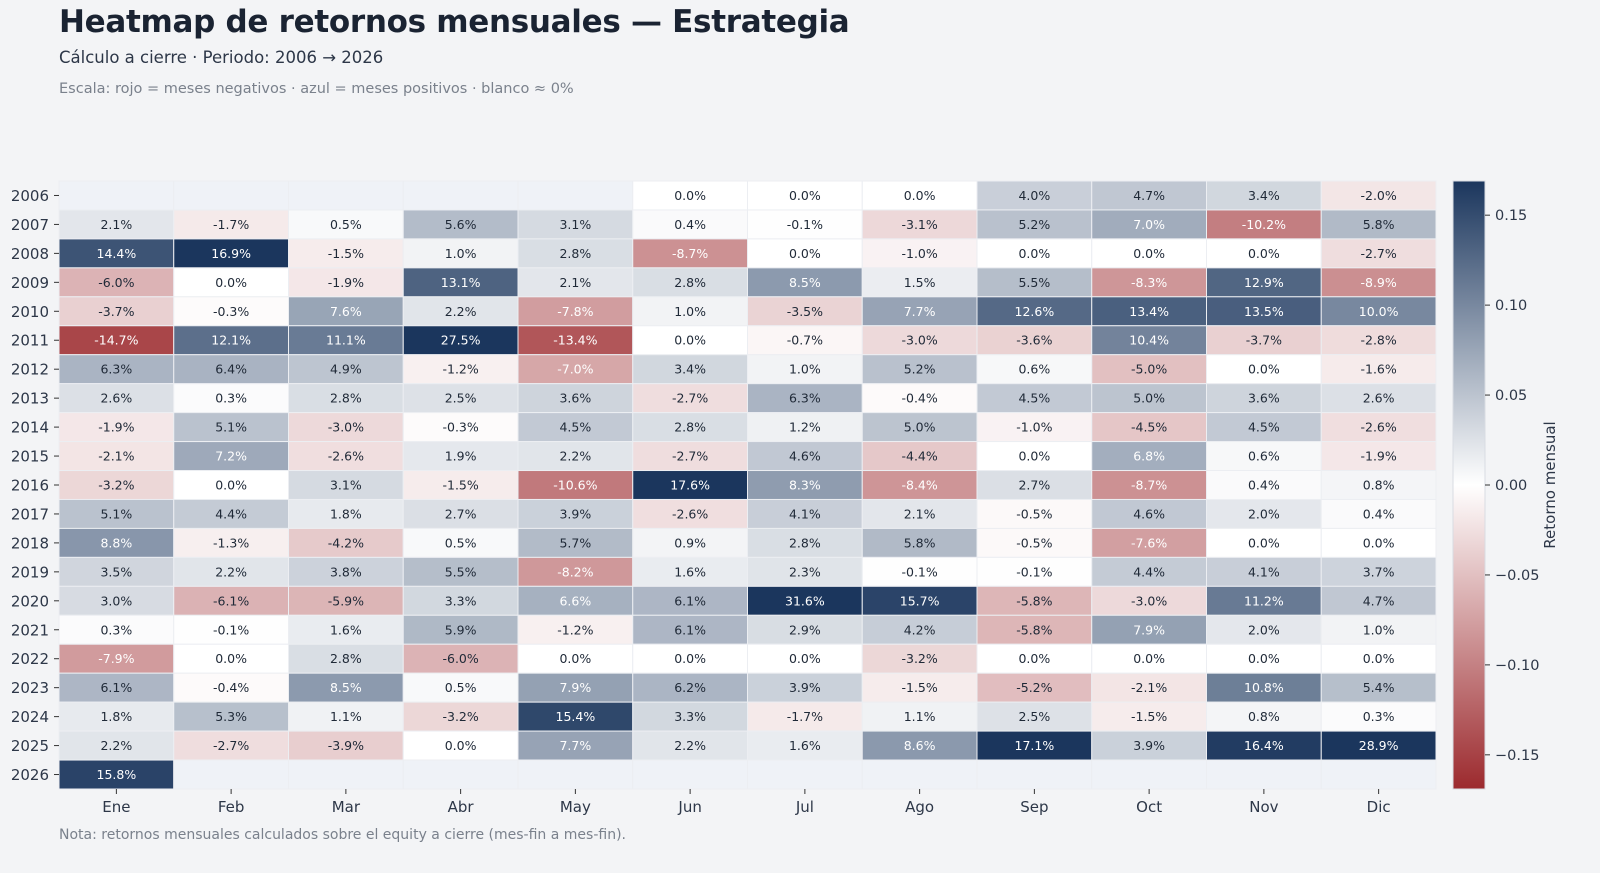 The image size is (1600, 873). I want to click on cell-label: -2.7%, so click(231, 745).